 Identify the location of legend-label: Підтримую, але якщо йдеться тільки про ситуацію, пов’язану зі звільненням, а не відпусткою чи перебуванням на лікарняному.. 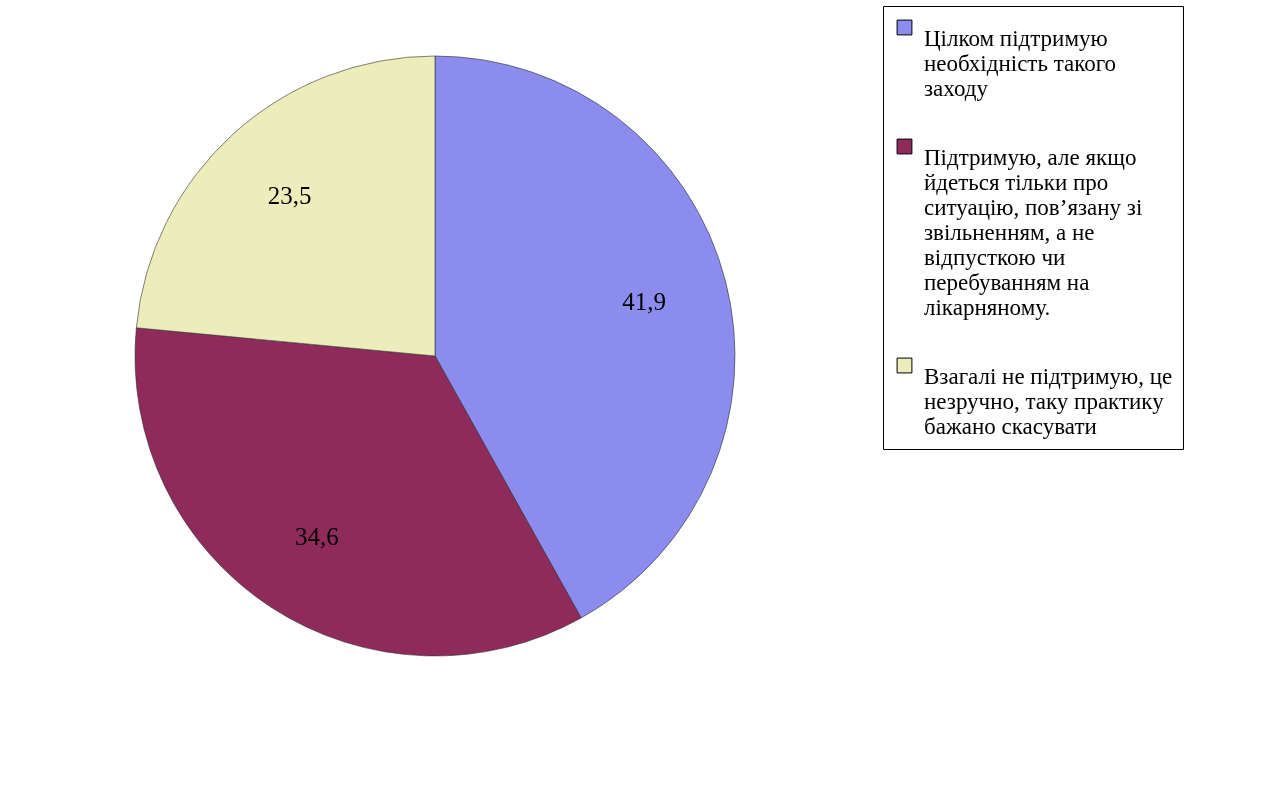
(1033, 232).